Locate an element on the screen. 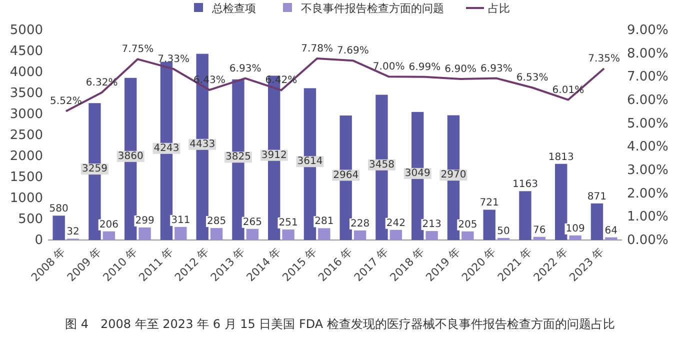  y-tick-label: 1000 is located at coordinates (26, 198).